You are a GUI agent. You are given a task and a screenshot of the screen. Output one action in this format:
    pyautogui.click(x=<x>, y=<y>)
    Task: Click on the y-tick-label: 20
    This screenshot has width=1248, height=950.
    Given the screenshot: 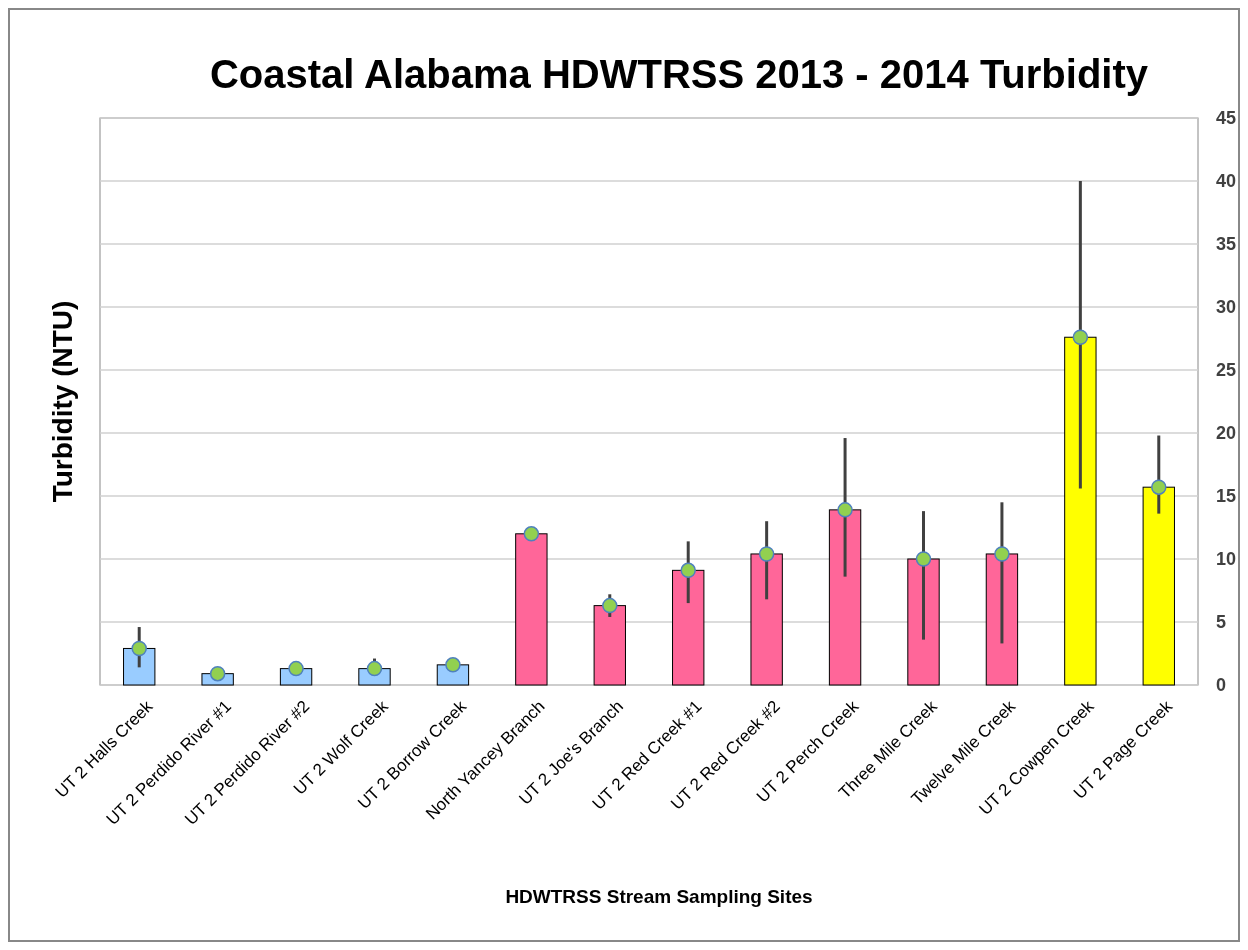 What is the action you would take?
    pyautogui.click(x=1226, y=433)
    